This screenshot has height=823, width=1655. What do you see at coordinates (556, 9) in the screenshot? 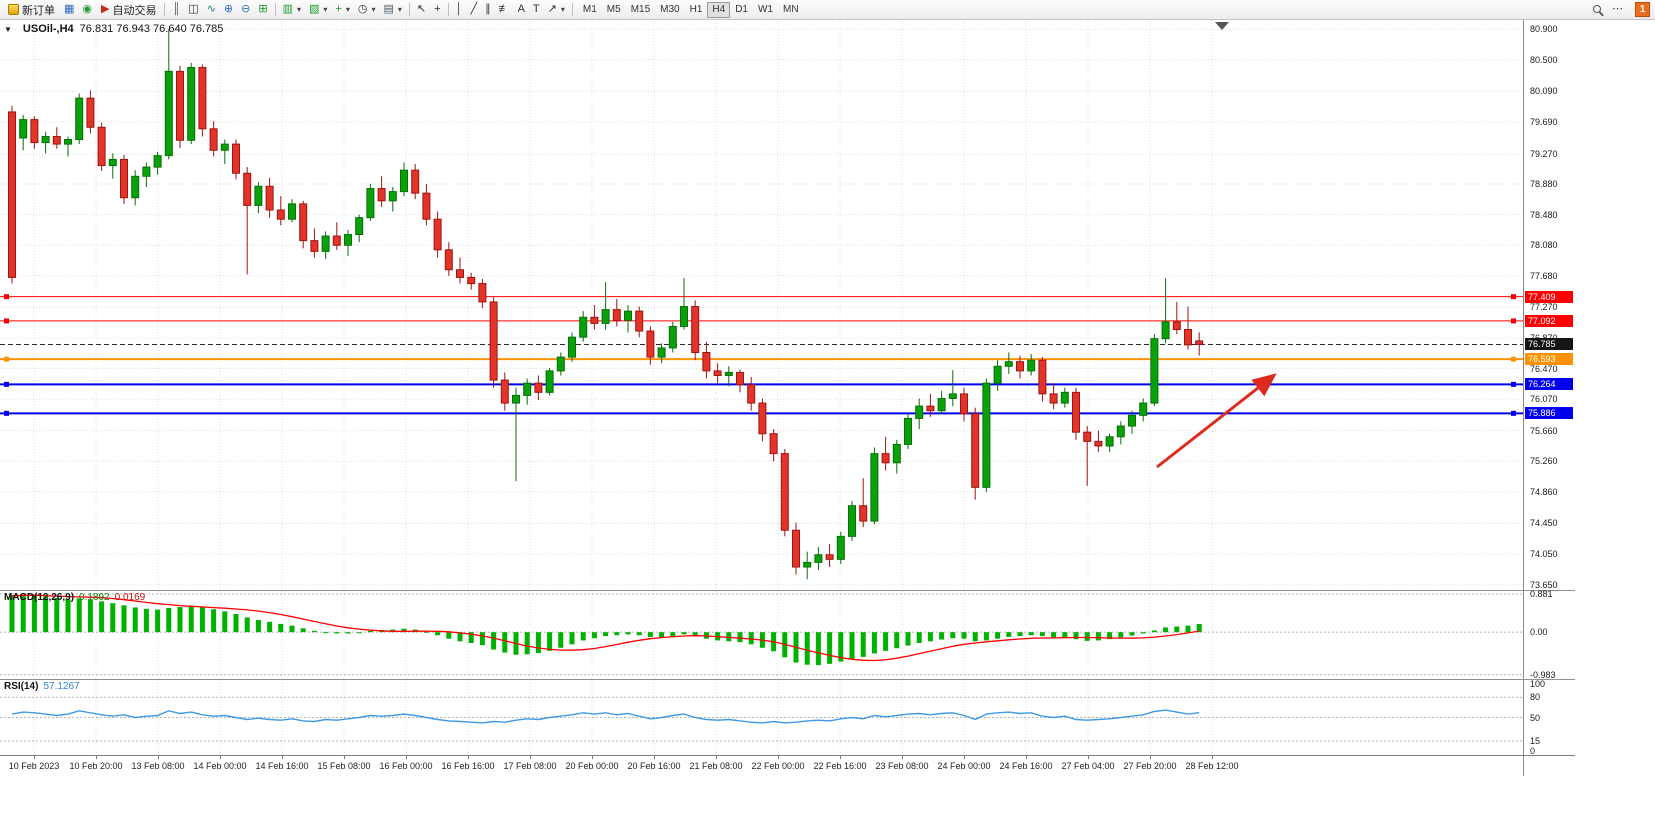
I see `shapes-tool-button: ↗ ▾` at bounding box center [556, 9].